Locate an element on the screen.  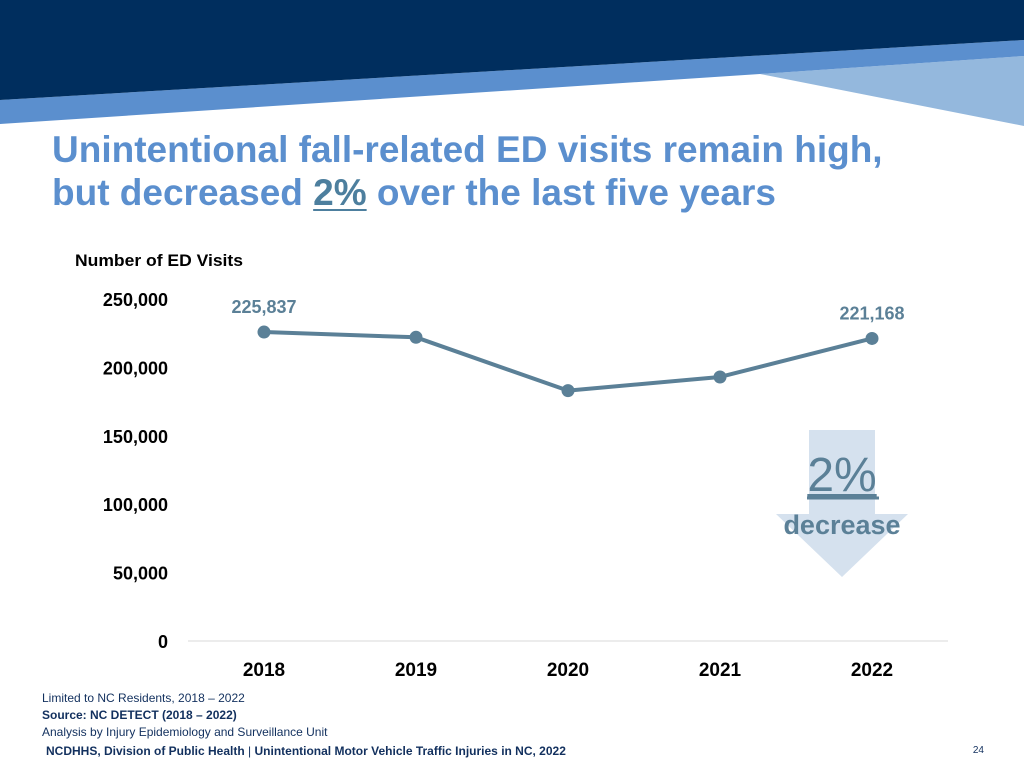
data-label: 225,837 is located at coordinates (263, 307).